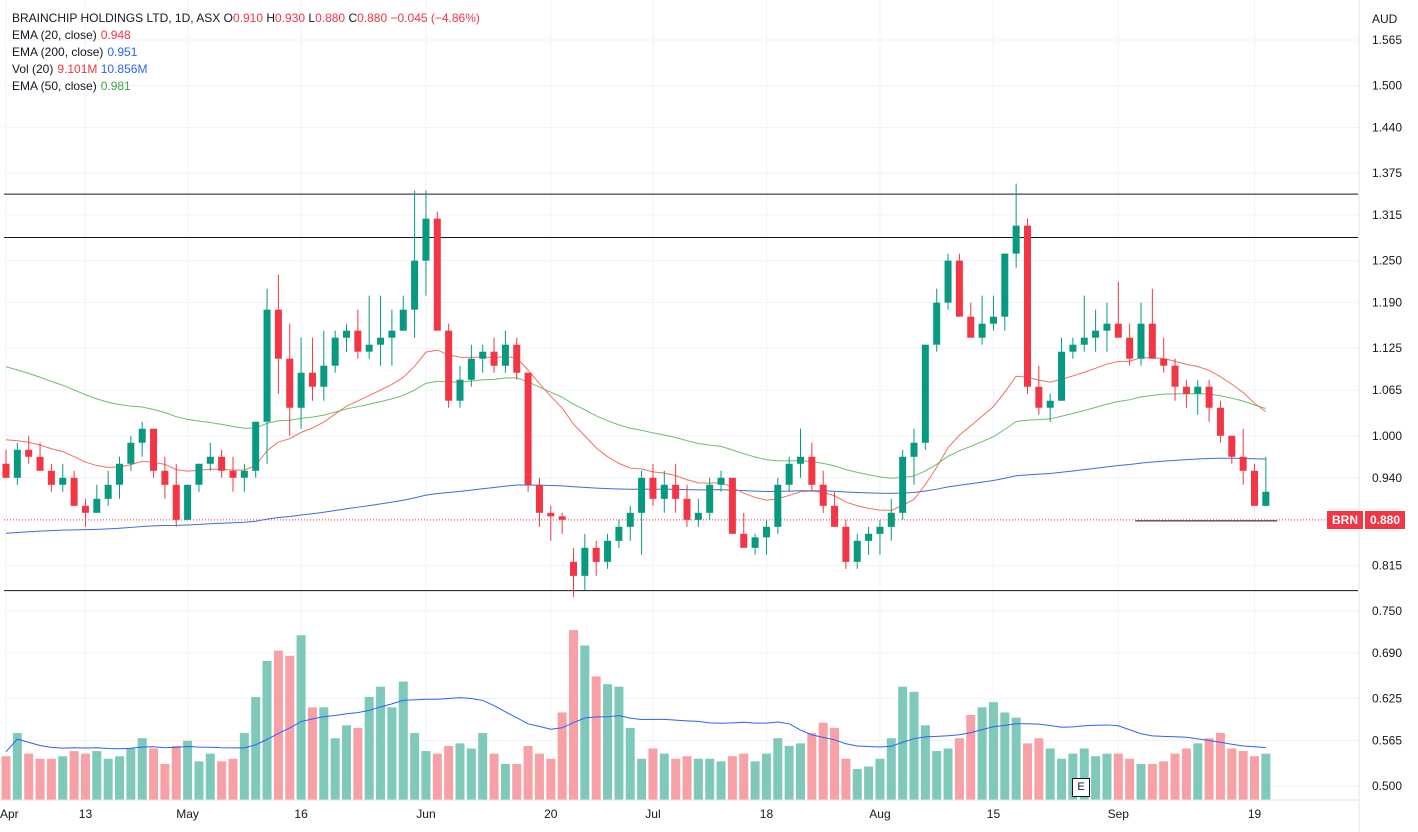  I want to click on ema50-value: 0.981, so click(115, 86).